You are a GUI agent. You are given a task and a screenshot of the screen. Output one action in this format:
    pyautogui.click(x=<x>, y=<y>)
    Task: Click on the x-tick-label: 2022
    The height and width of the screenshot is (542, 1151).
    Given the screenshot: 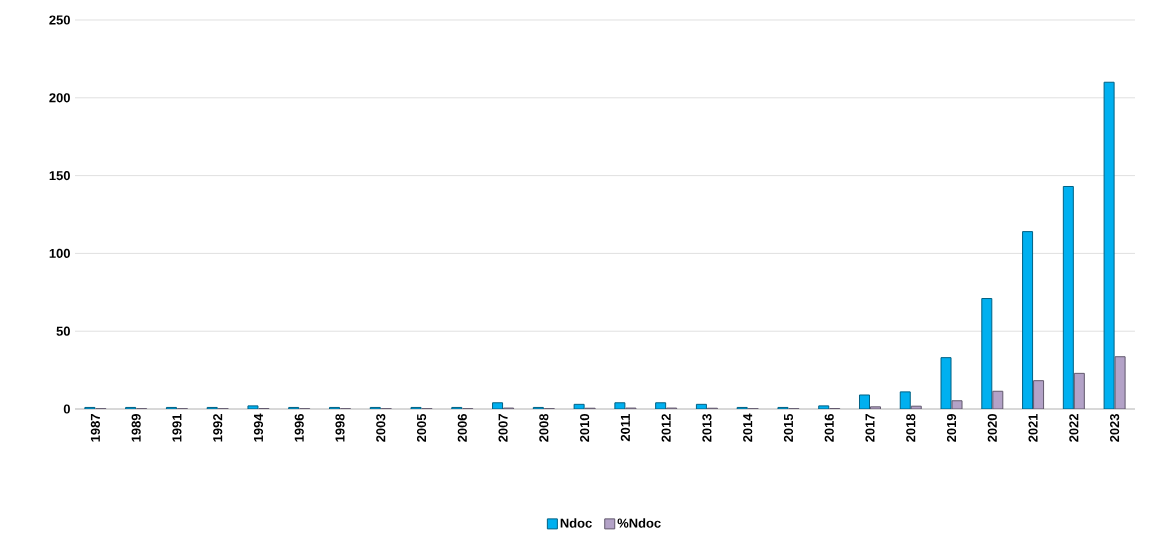 What is the action you would take?
    pyautogui.click(x=1074, y=428)
    